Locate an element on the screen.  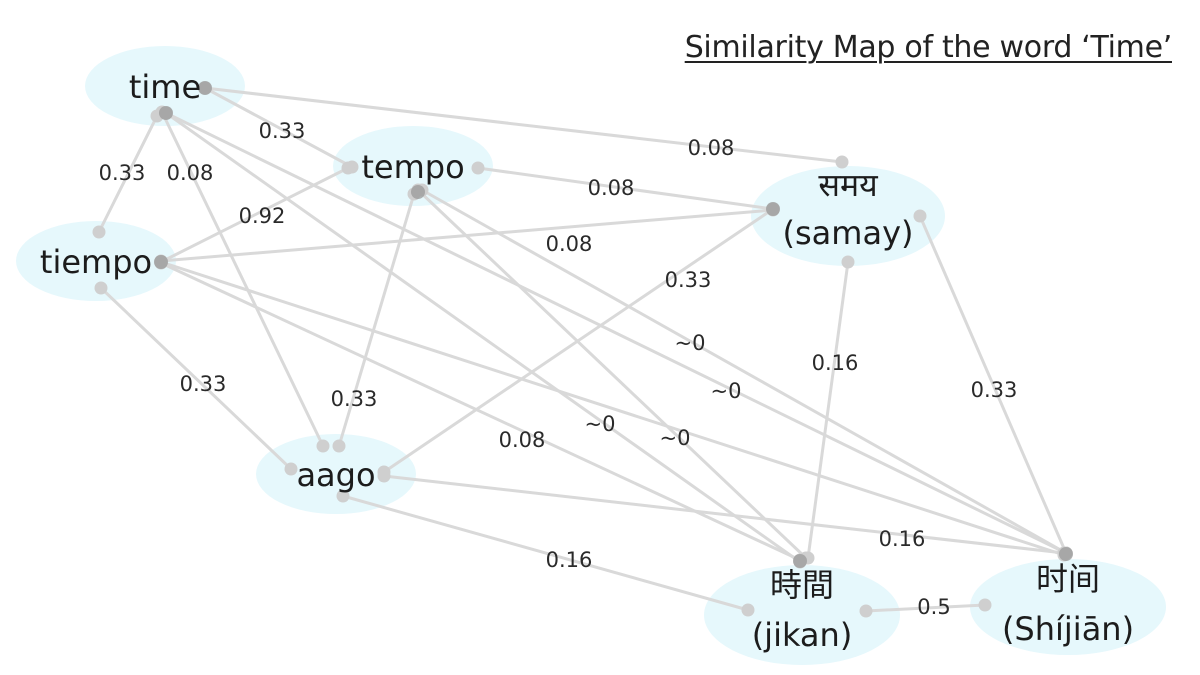
node-shijian-bubble is located at coordinates (1068, 607).